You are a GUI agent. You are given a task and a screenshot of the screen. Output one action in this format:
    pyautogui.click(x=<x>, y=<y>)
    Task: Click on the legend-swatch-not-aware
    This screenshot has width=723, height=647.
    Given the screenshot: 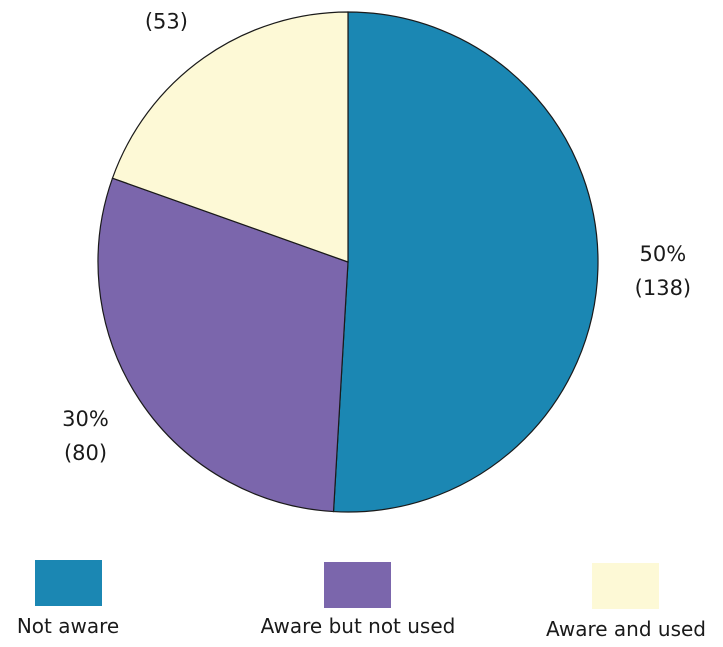 What is the action you would take?
    pyautogui.click(x=68, y=583)
    